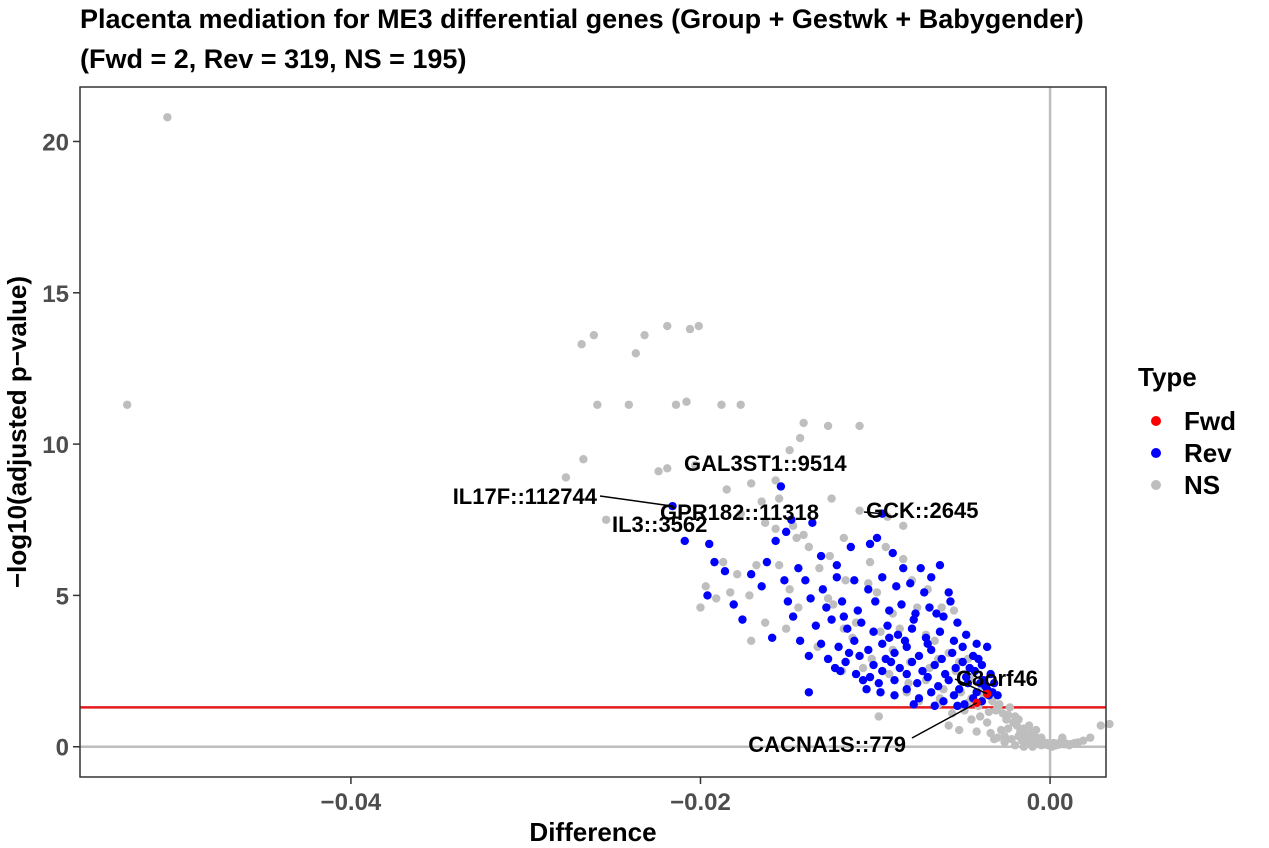 The height and width of the screenshot is (848, 1269). What do you see at coordinates (55, 445) in the screenshot?
I see `y-tick-label: 10` at bounding box center [55, 445].